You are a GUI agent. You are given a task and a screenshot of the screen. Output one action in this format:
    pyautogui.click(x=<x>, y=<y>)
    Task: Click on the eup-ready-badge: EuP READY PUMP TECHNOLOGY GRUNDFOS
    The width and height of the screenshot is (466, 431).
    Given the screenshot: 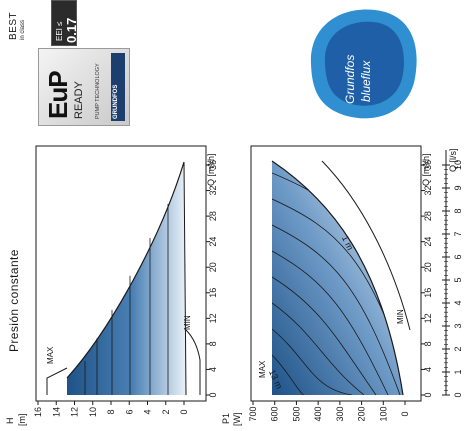 What is the action you would take?
    pyautogui.click(x=84, y=87)
    